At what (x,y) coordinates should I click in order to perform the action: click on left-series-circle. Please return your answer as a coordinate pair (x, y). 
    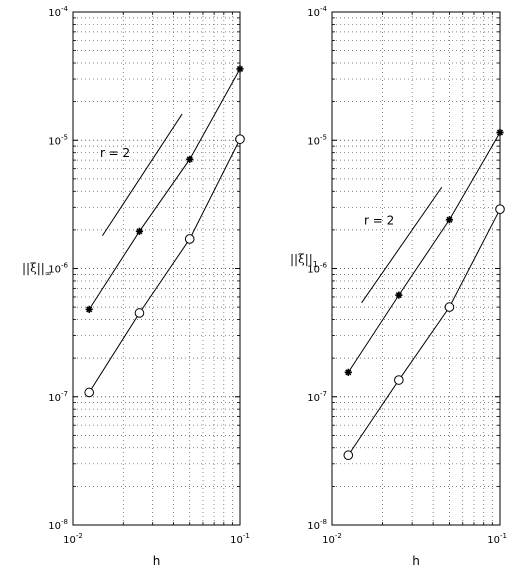
    Looking at the image, I should click on (164, 266).